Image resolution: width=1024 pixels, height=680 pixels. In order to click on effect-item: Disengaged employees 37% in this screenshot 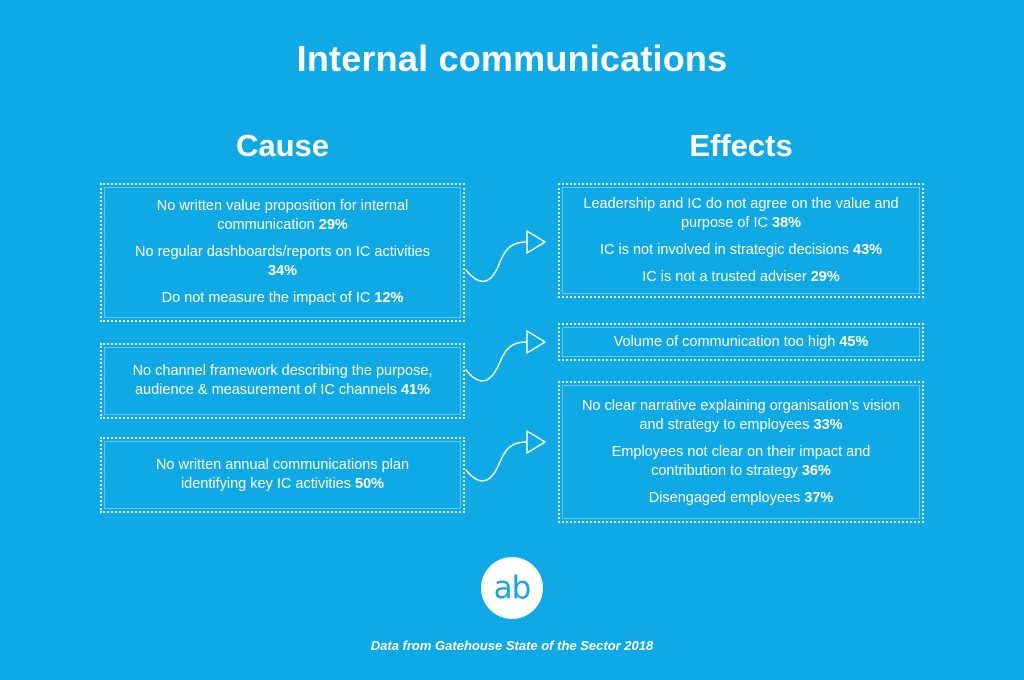, I will do `click(741, 498)`.